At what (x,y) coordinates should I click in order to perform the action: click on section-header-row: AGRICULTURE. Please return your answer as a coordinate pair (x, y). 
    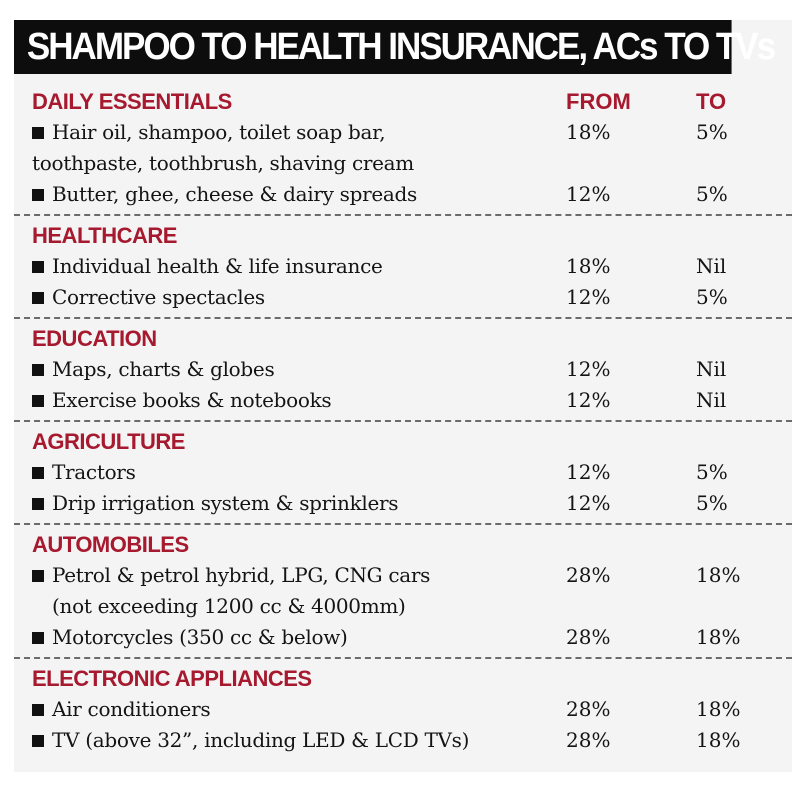
    Looking at the image, I should click on (403, 441).